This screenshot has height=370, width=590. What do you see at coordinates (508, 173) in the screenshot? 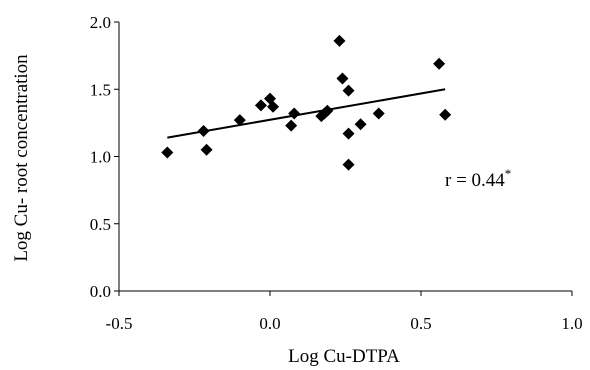
I see `correlation-annotation-superscript: *` at bounding box center [508, 173].